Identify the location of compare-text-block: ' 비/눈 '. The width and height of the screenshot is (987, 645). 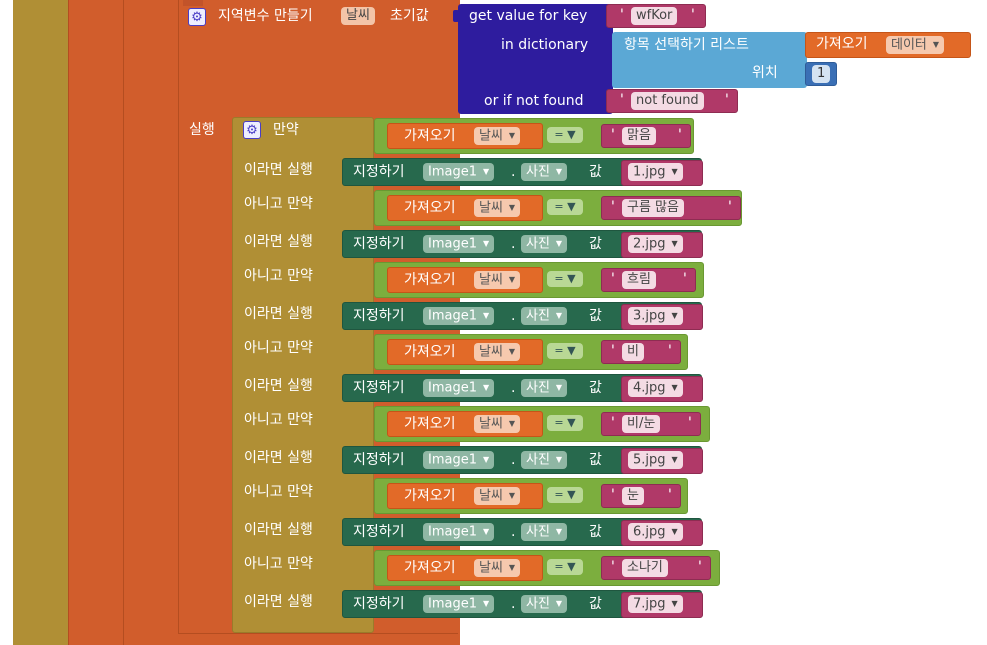
(651, 424).